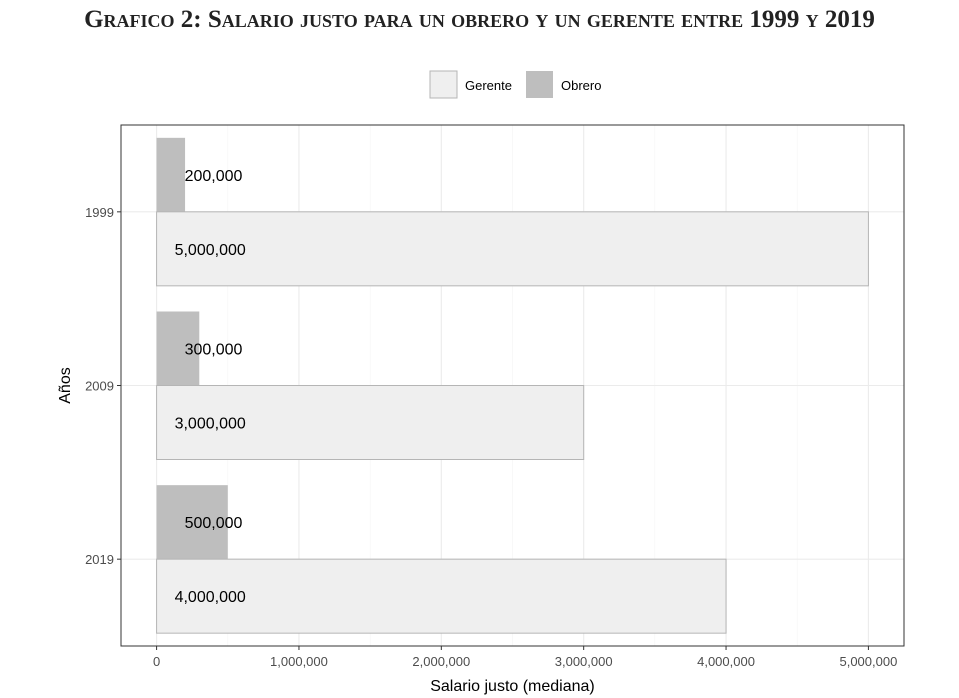 This screenshot has width=959, height=698. Describe the element at coordinates (581, 85) in the screenshot. I see `legend-label-obrero: Obrero` at that location.